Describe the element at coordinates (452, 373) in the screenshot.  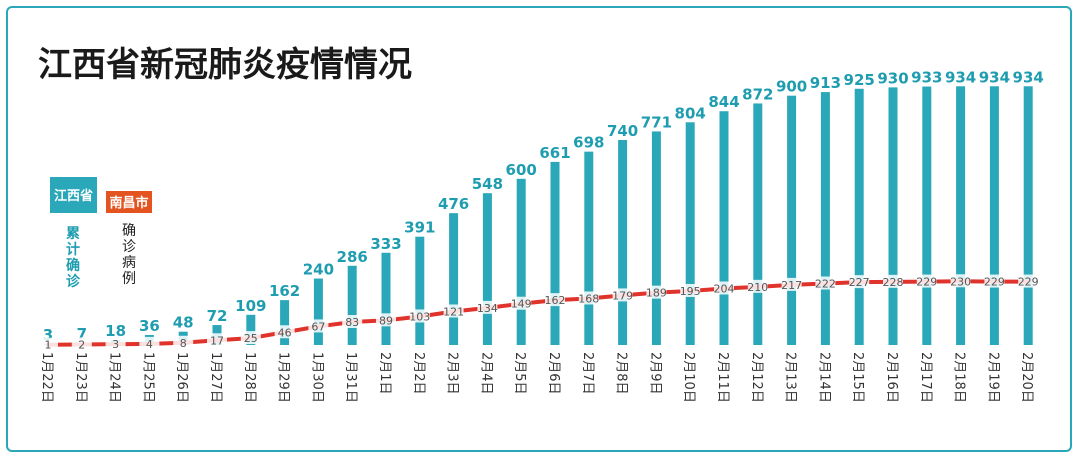
I see `date-label: 2月3日` at that location.